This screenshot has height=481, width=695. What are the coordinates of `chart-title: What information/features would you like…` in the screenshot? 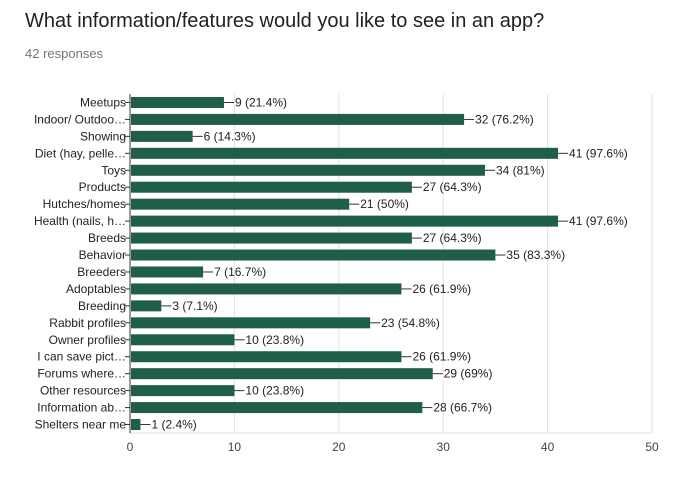 It's located at (285, 21).